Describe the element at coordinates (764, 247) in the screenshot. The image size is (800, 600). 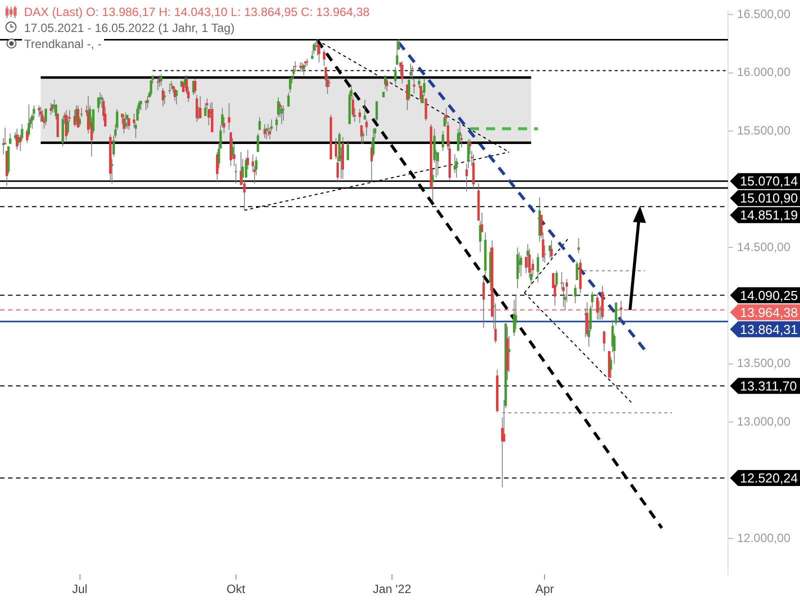
I see `y-tick-label: 14.500,00` at that location.